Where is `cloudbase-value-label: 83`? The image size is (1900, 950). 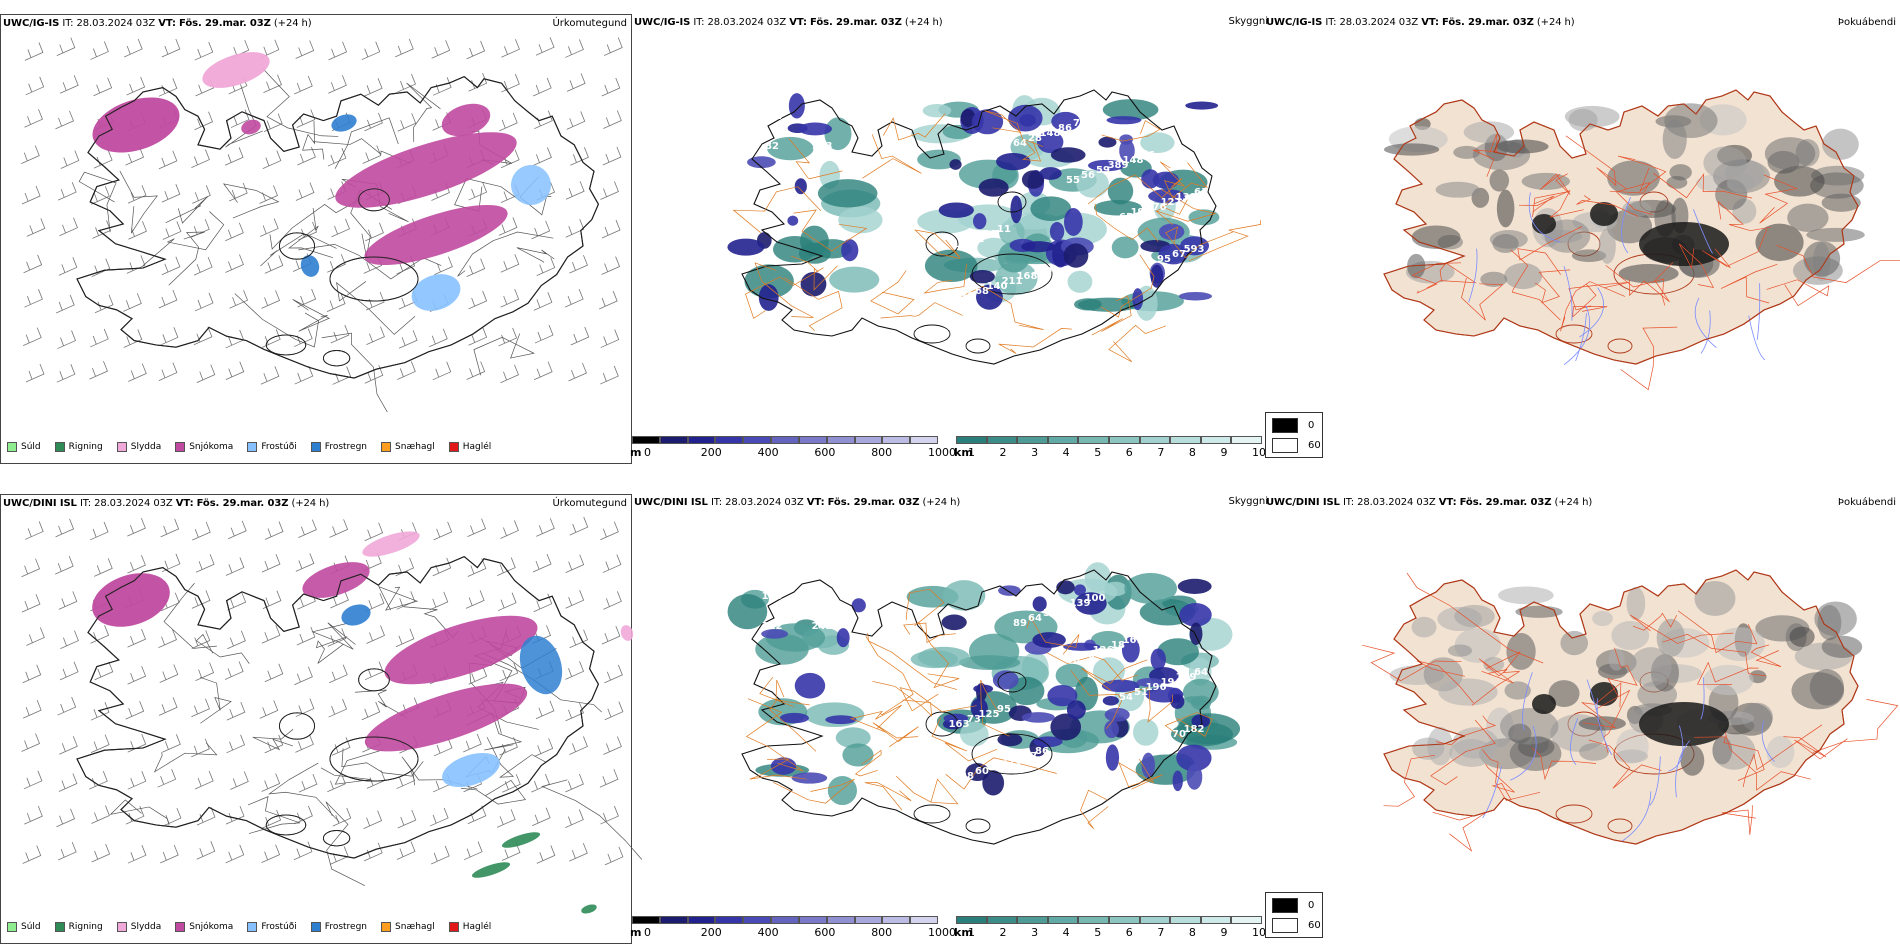 cloudbase-value-label: 83 is located at coordinates (1095, 118).